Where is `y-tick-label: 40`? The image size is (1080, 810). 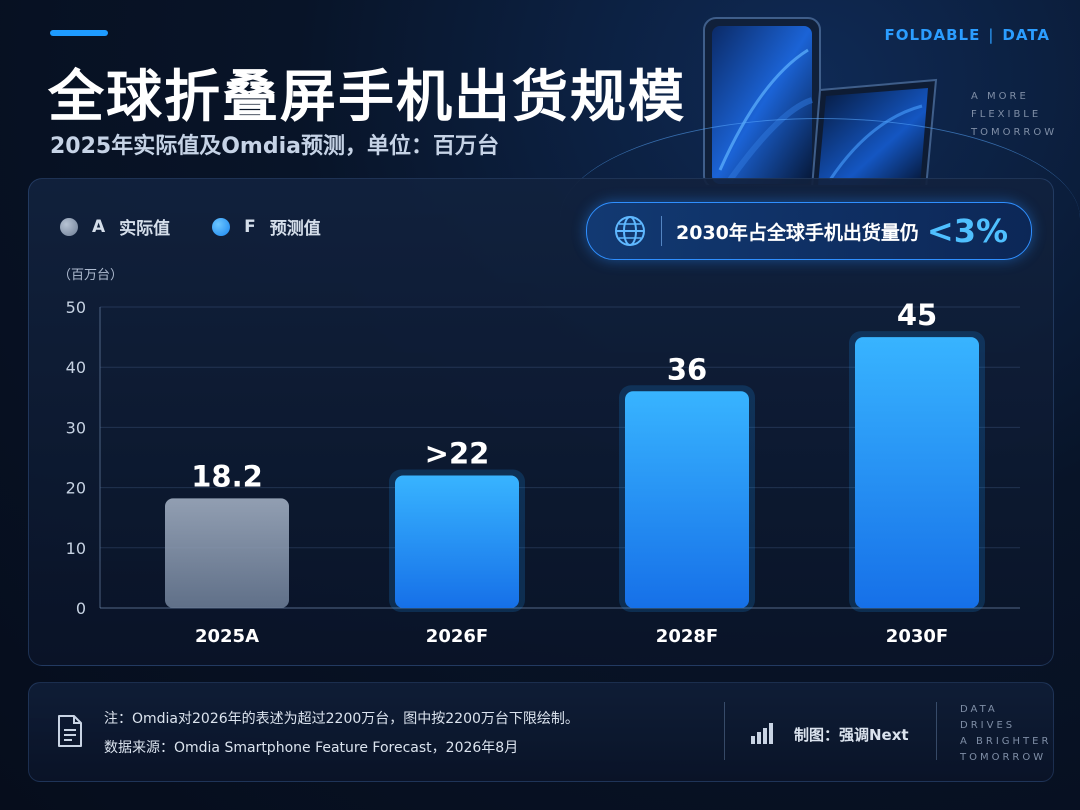 y-tick-label: 40 is located at coordinates (76, 367).